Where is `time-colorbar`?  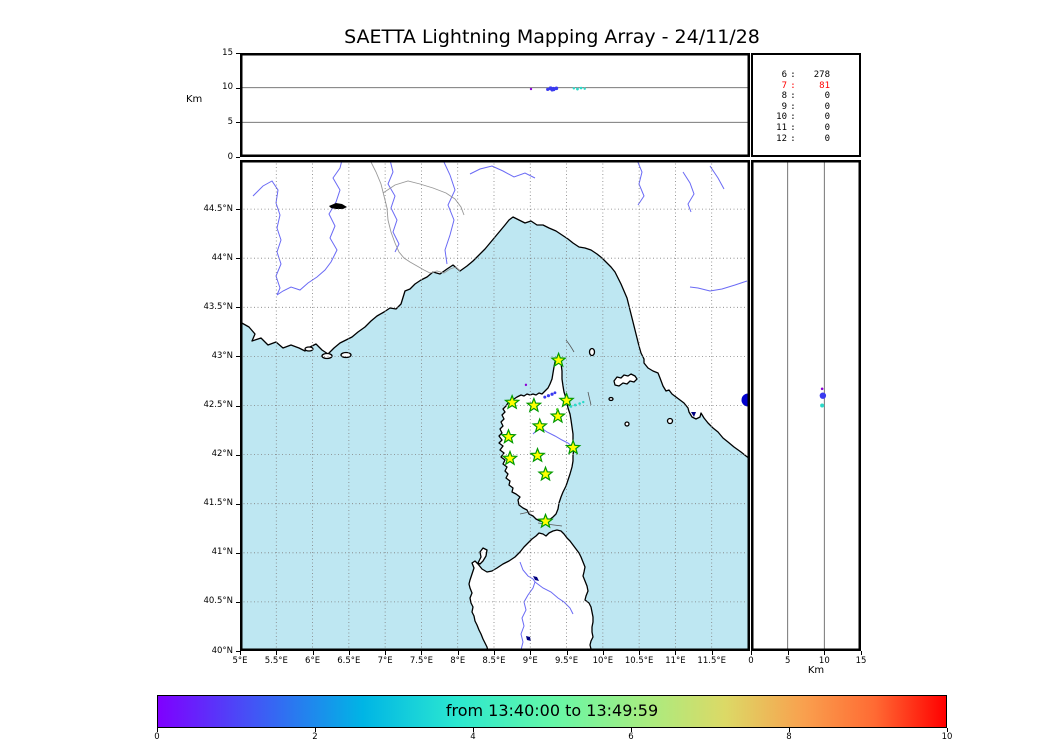
time-colorbar is located at coordinates (552, 711).